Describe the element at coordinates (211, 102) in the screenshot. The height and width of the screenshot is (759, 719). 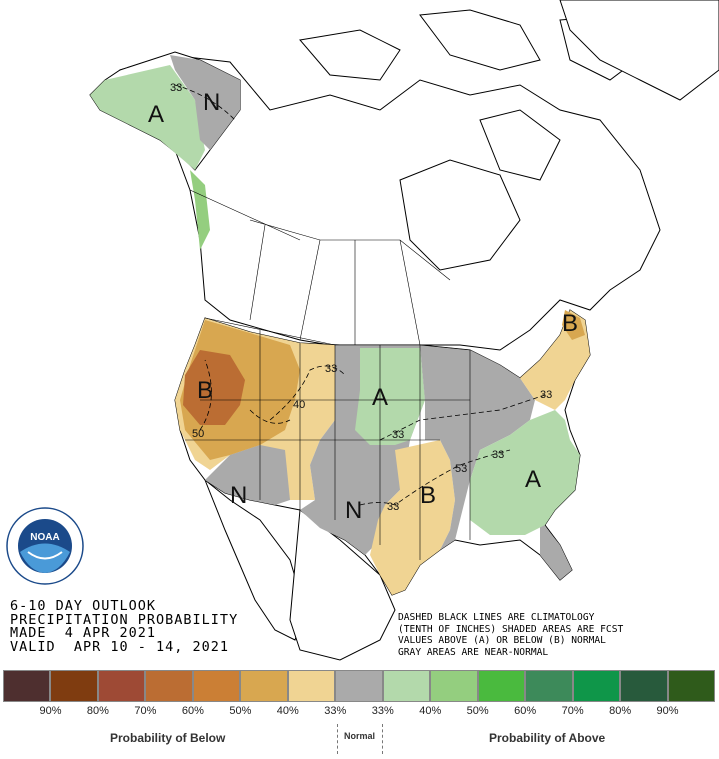
I see `region-letter-alaska-normal: N` at that location.